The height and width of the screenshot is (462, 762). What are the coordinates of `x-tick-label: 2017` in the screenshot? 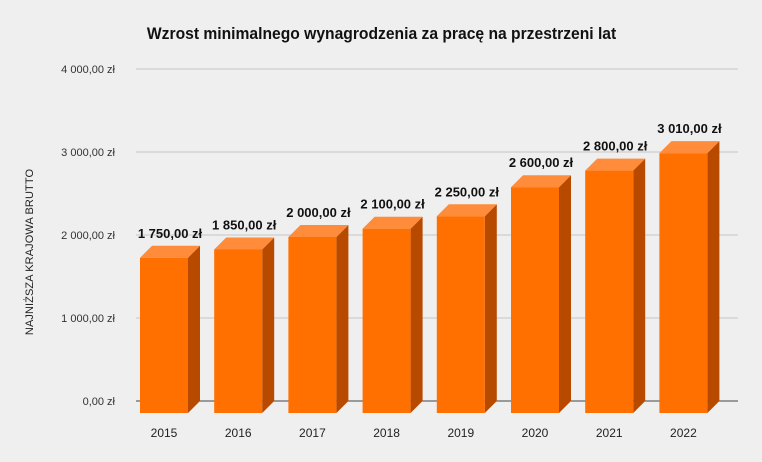 It's located at (312, 433).